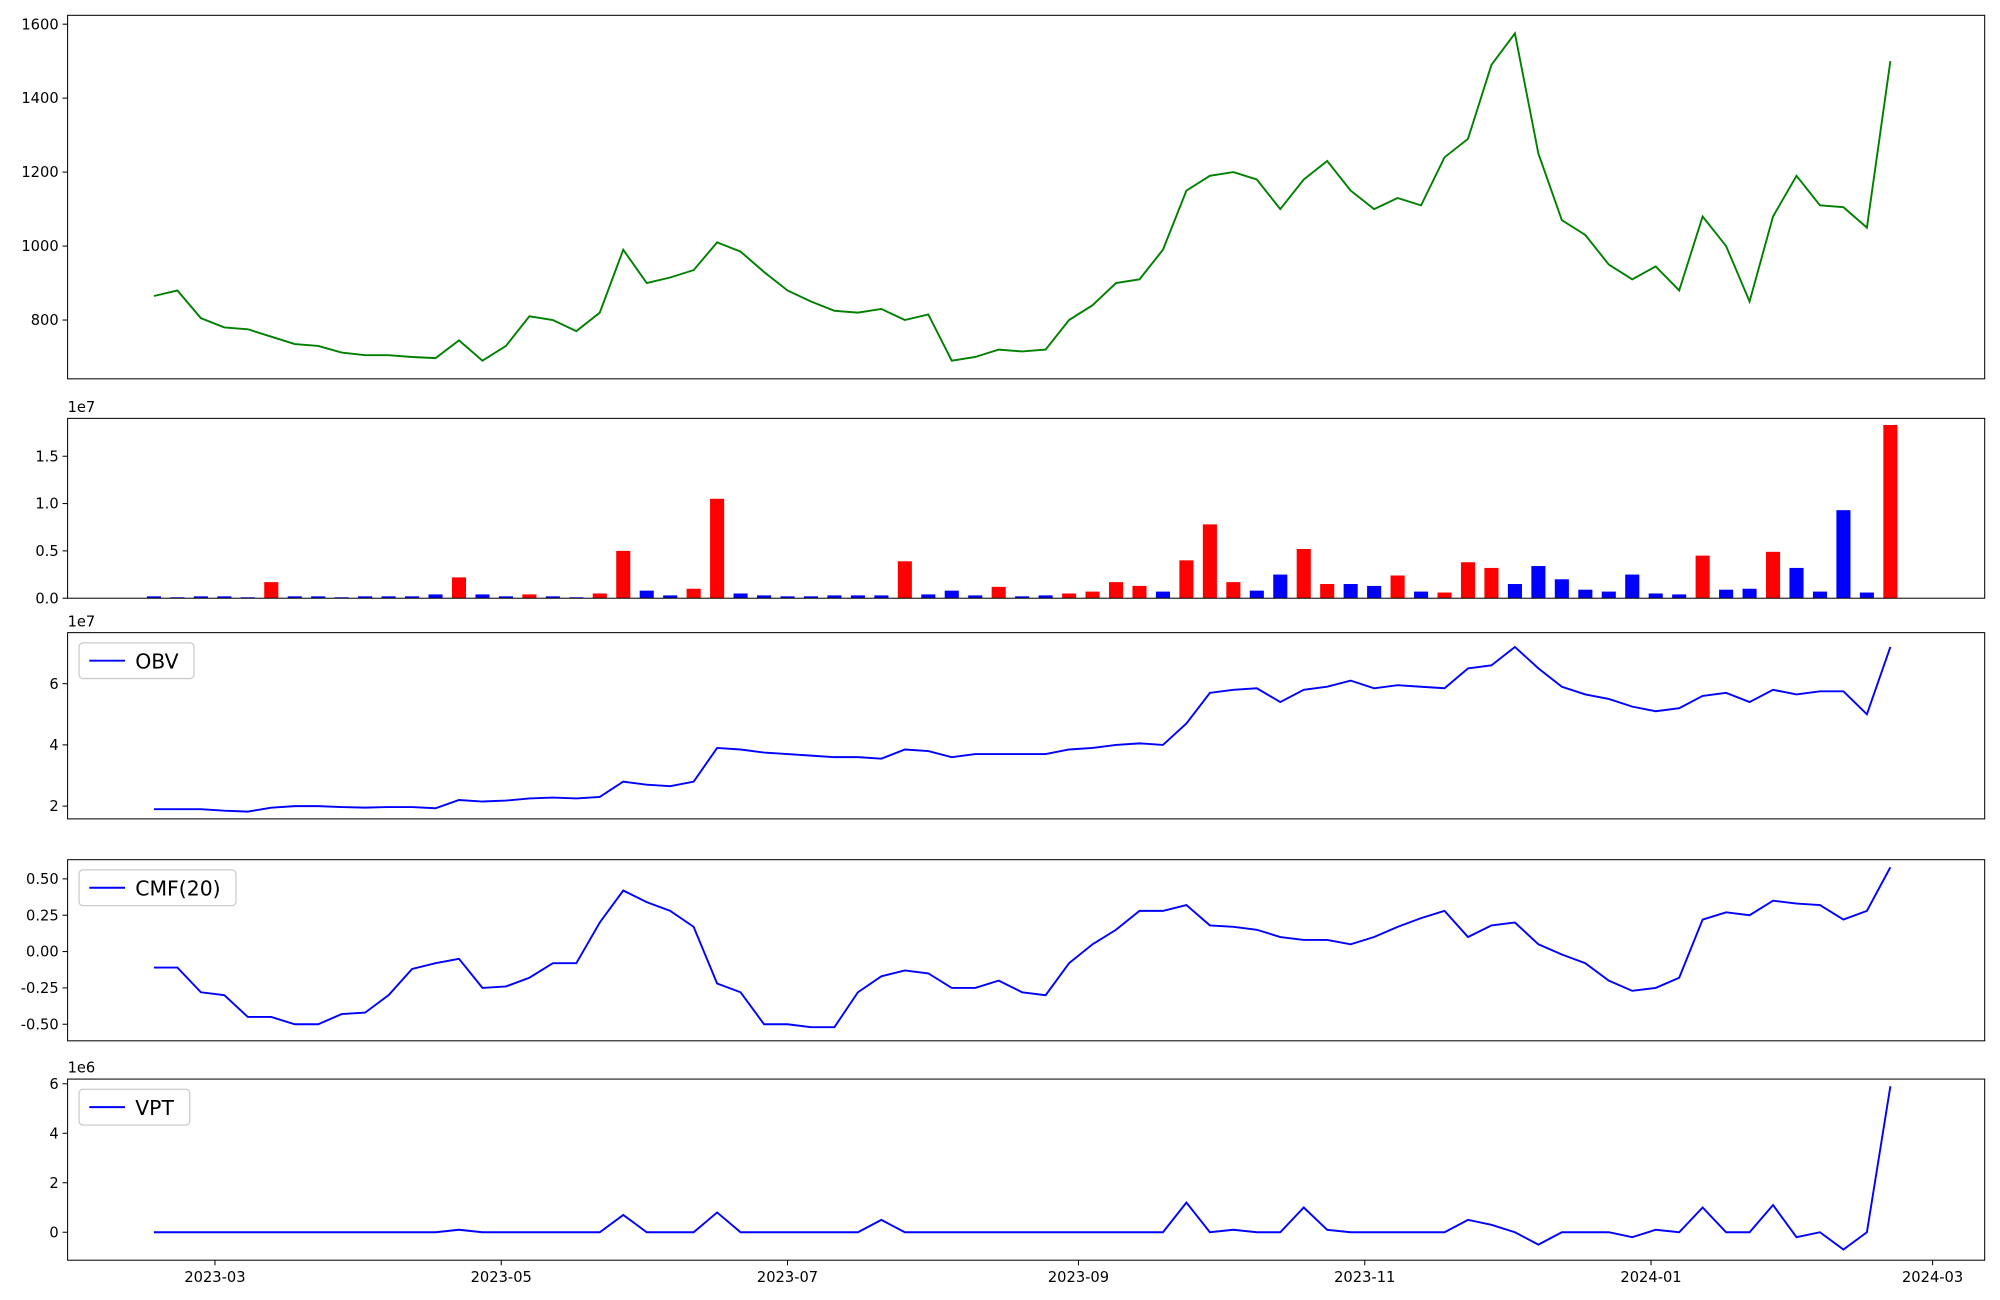 This screenshot has height=1300, width=2000. I want to click on y-tick-label: 1200, so click(39, 172).